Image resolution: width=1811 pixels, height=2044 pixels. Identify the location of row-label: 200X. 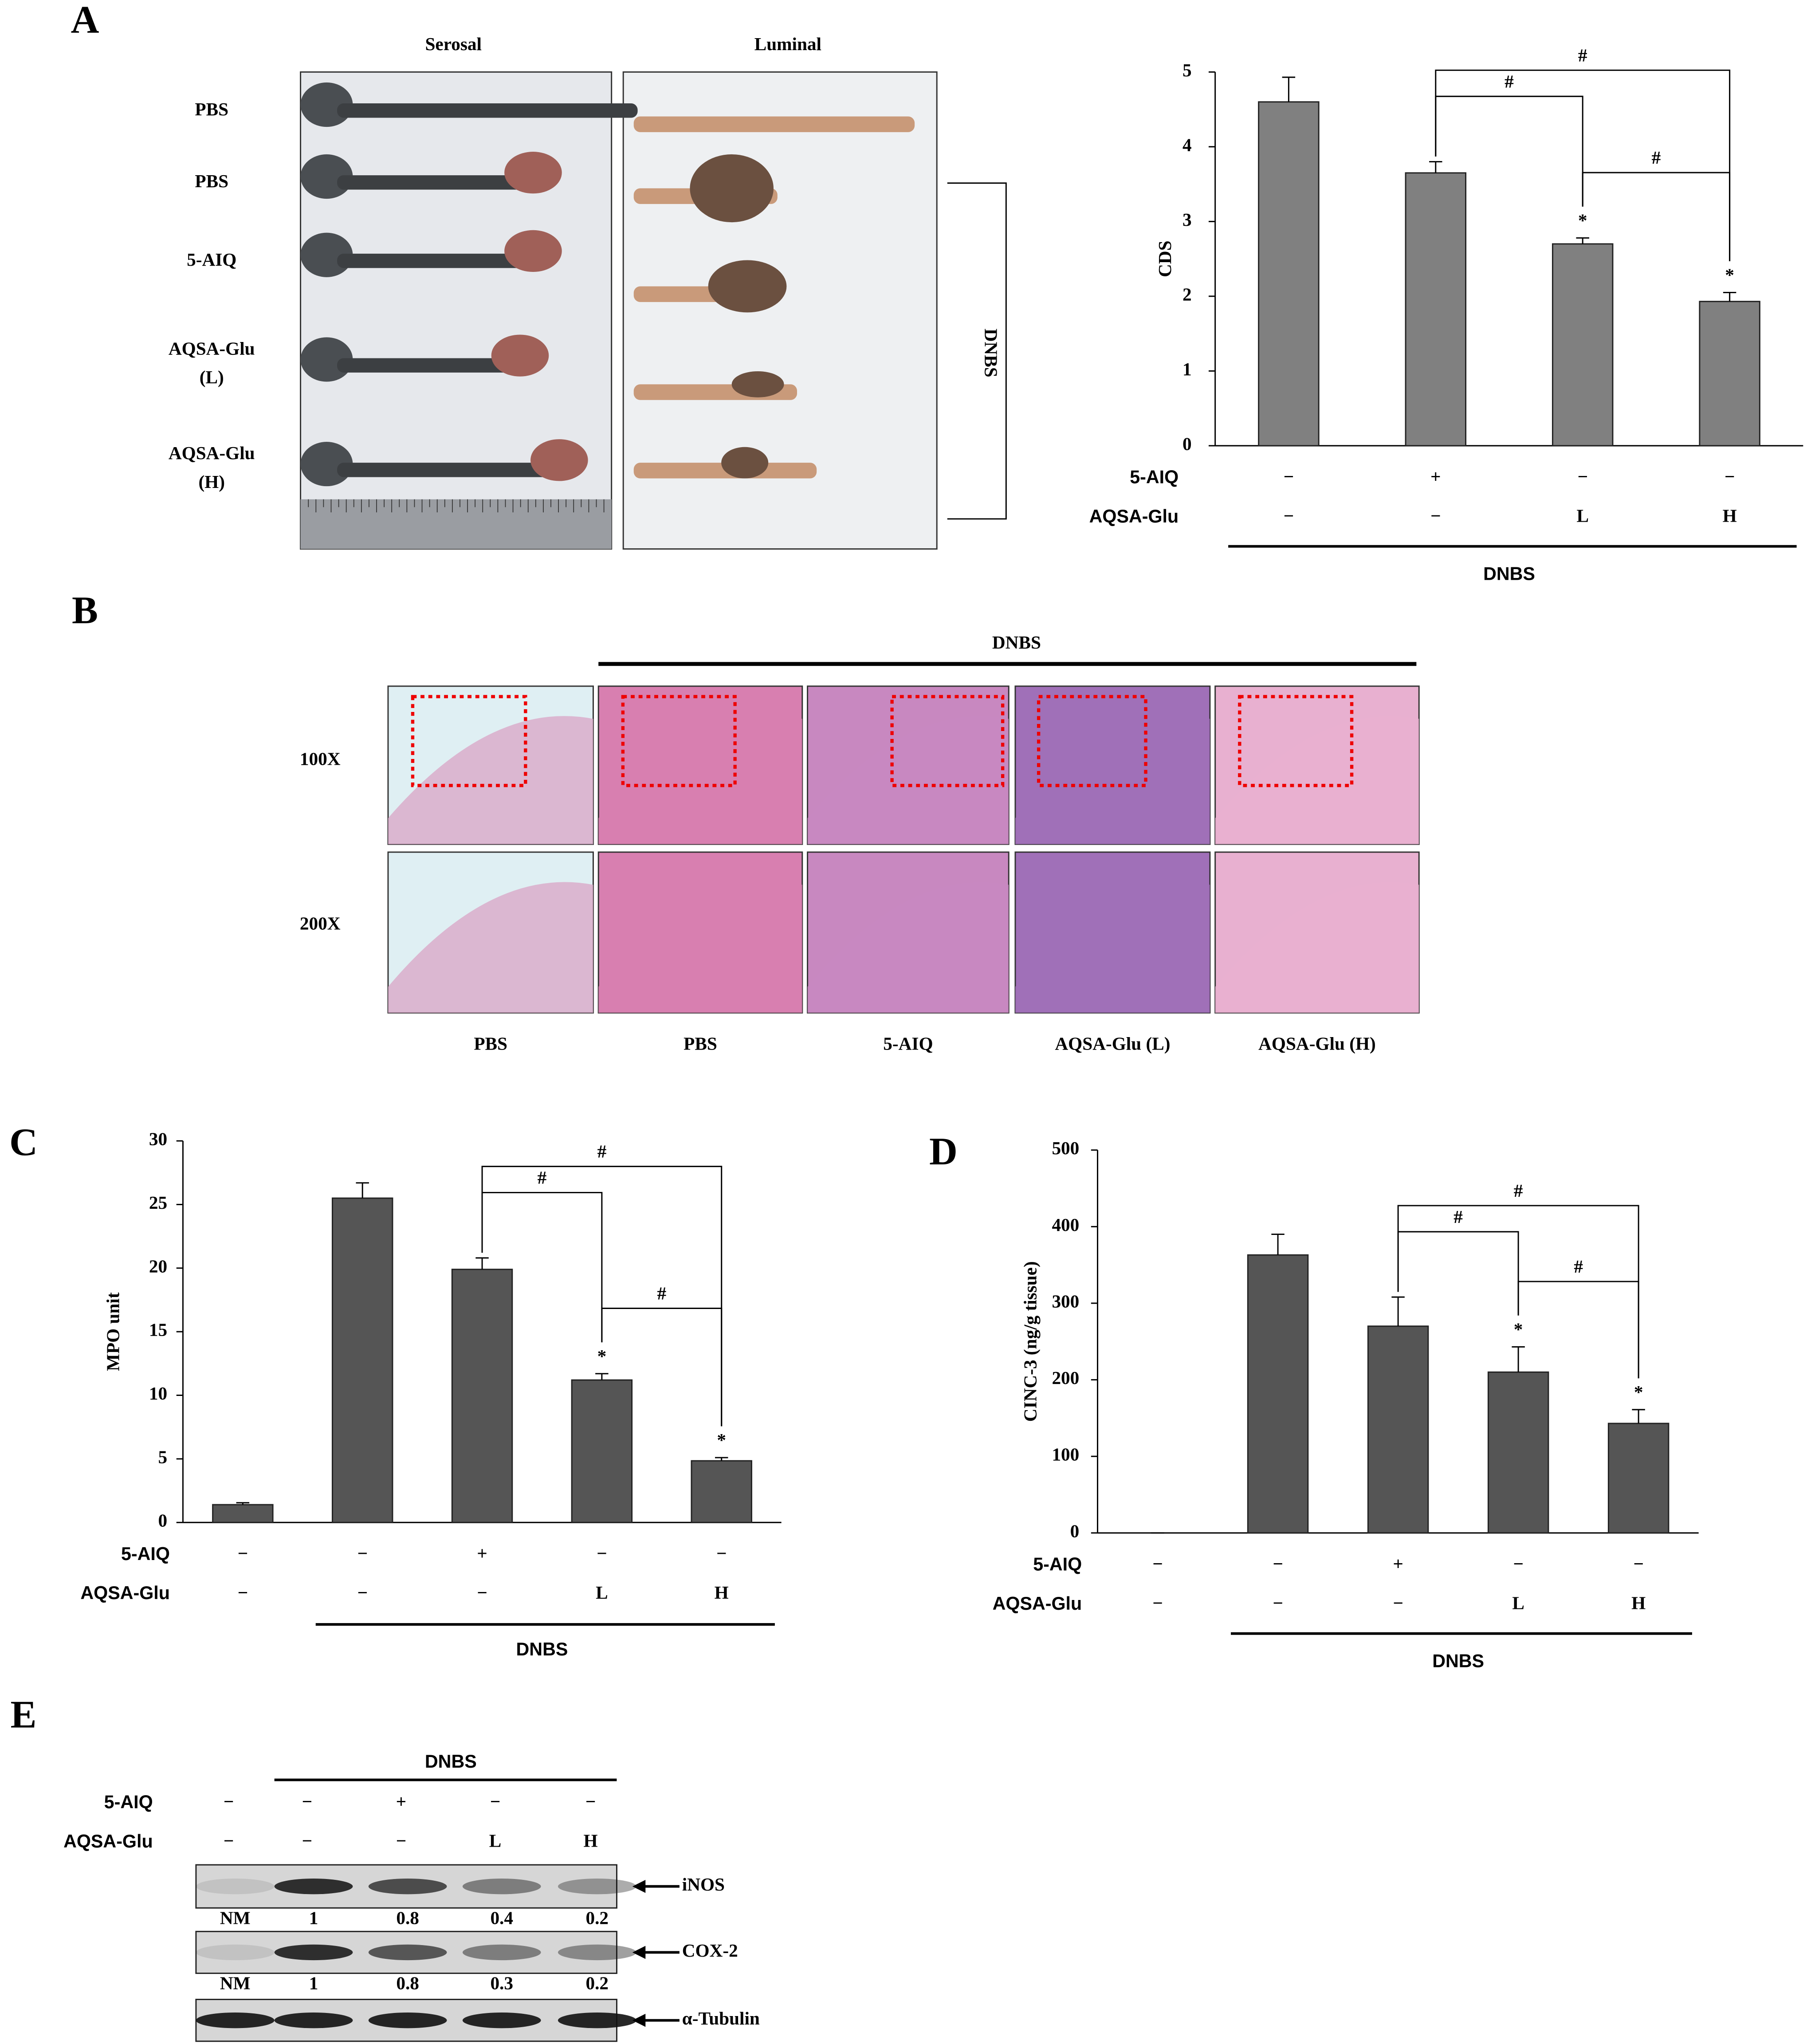
(320, 923).